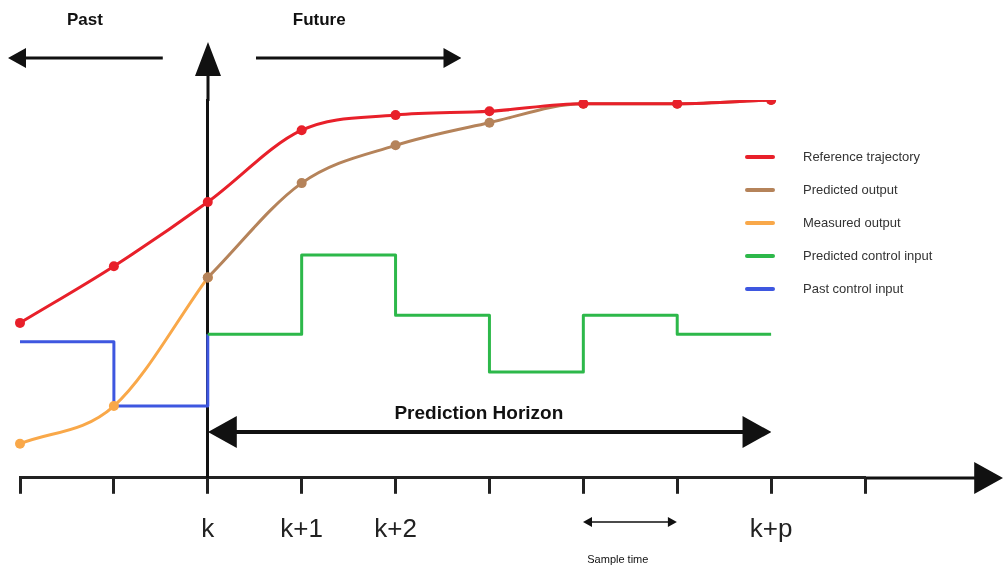 This screenshot has height=585, width=1005. What do you see at coordinates (301, 527) in the screenshot?
I see `x-tick-label: k+1` at bounding box center [301, 527].